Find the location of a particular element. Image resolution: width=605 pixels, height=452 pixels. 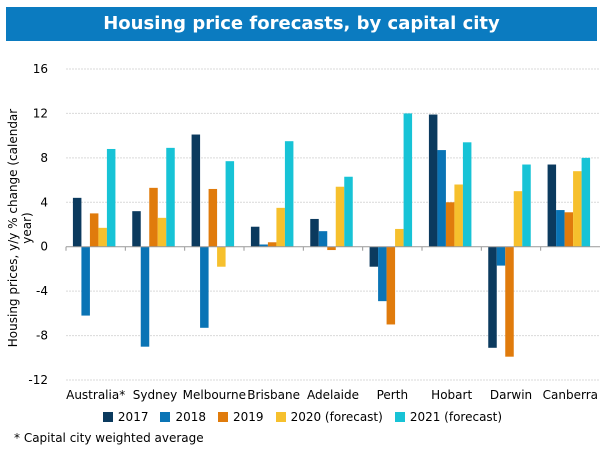

footnote: * Capital city weighted average is located at coordinates (109, 438).